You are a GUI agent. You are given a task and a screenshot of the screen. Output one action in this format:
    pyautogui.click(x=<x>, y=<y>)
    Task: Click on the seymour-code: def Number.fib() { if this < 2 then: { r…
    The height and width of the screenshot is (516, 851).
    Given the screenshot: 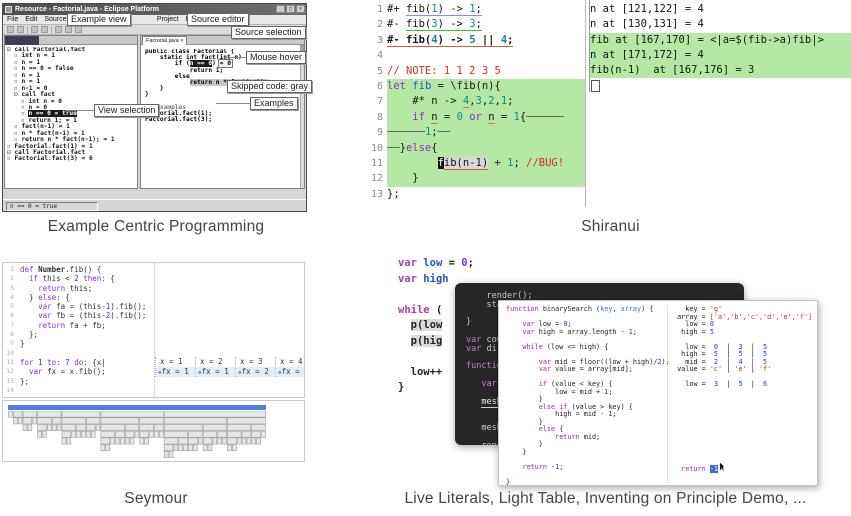 What is the action you would take?
    pyautogui.click(x=83, y=330)
    